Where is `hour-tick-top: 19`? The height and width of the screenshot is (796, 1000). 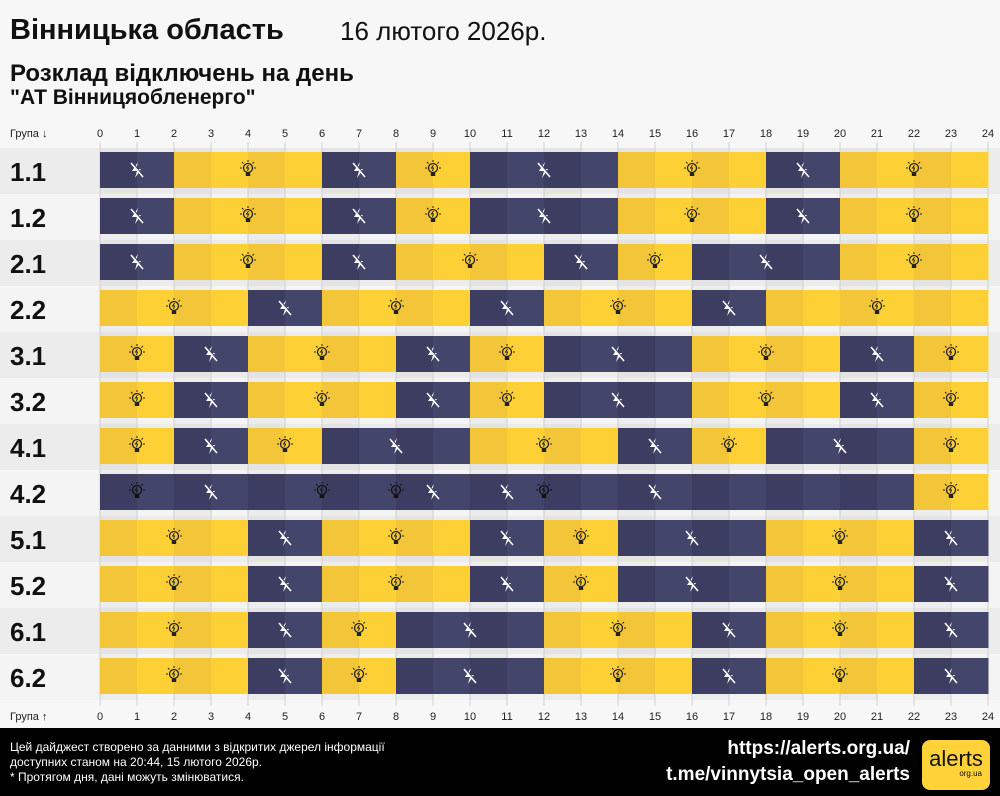
hour-tick-top: 19 is located at coordinates (803, 134).